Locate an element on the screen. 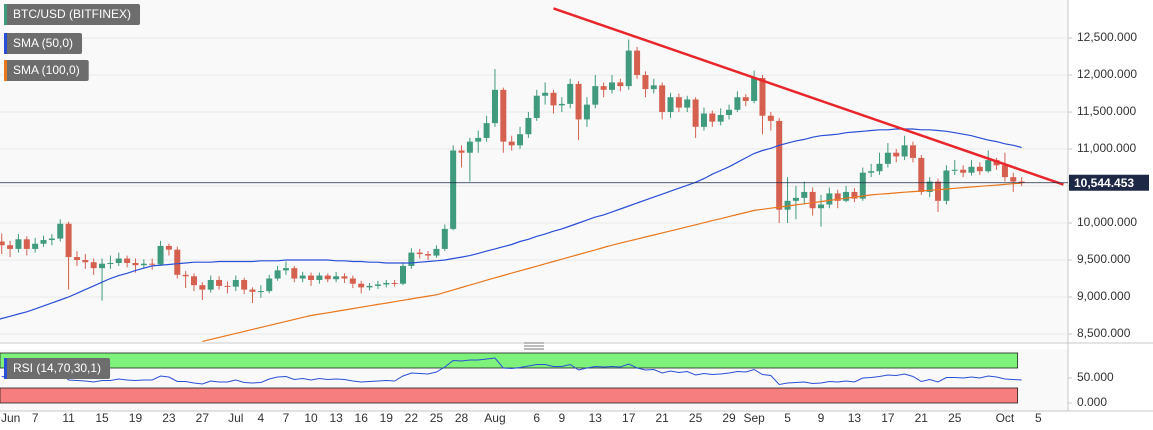 This screenshot has height=430, width=1153. x-tick-label: Jul is located at coordinates (235, 418).